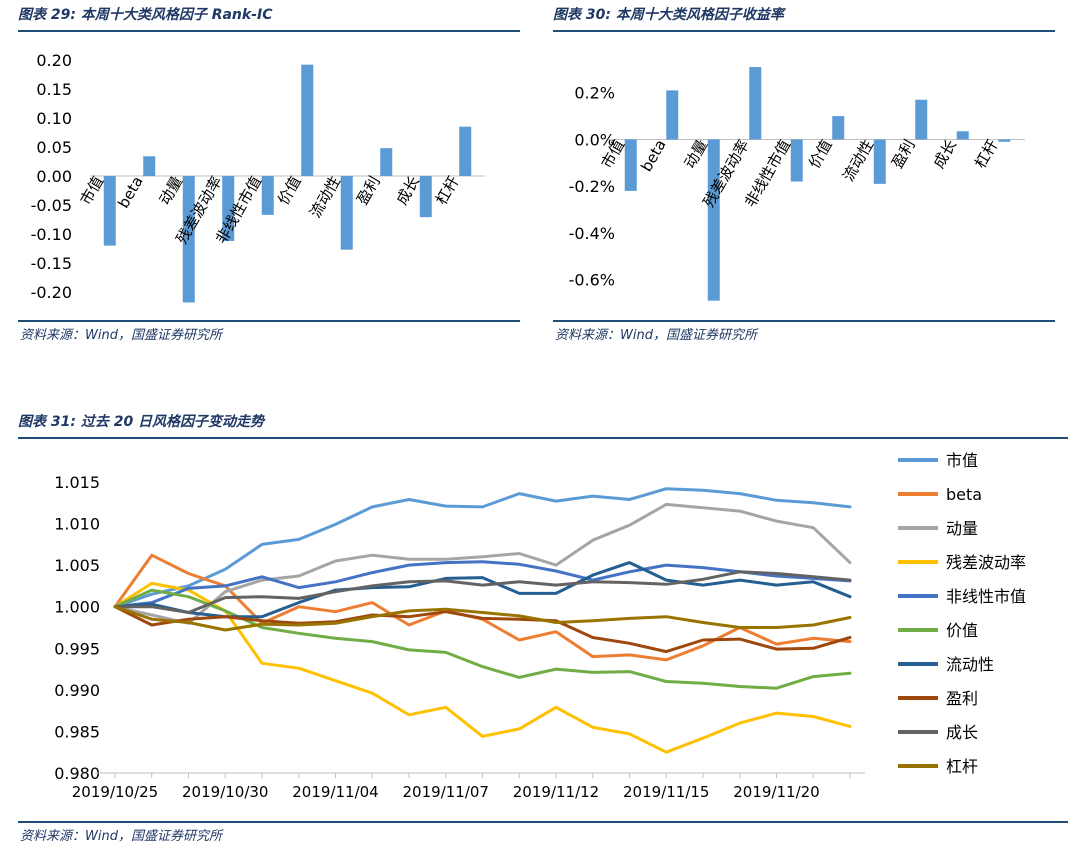 This screenshot has height=850, width=1080. Describe the element at coordinates (543, 438) in the screenshot. I see `chart31-top-rule` at that location.